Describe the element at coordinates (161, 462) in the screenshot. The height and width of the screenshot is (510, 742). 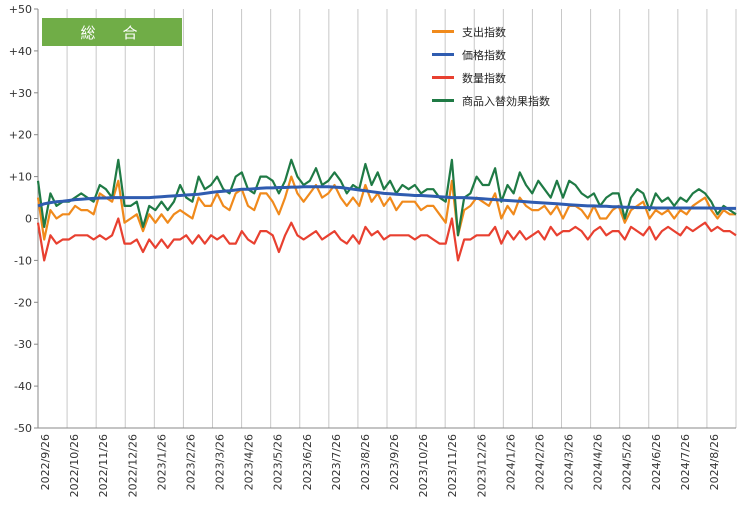
I see `x-tick-label: 2023/1/26` at that location.